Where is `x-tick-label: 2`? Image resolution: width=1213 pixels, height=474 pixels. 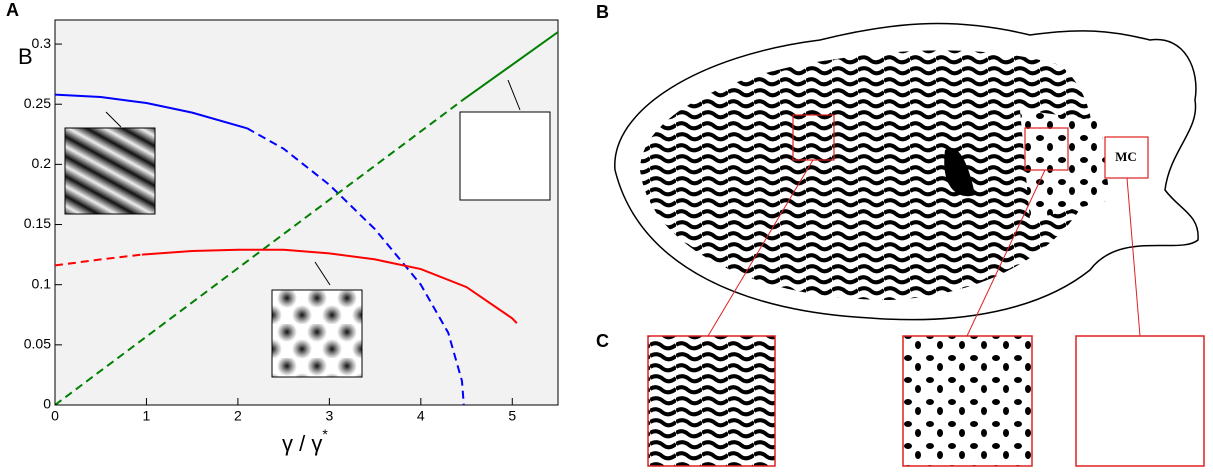 x-tick-label: 2 is located at coordinates (238, 416).